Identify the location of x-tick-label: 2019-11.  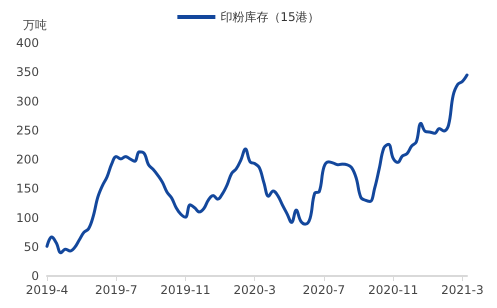
(185, 290).